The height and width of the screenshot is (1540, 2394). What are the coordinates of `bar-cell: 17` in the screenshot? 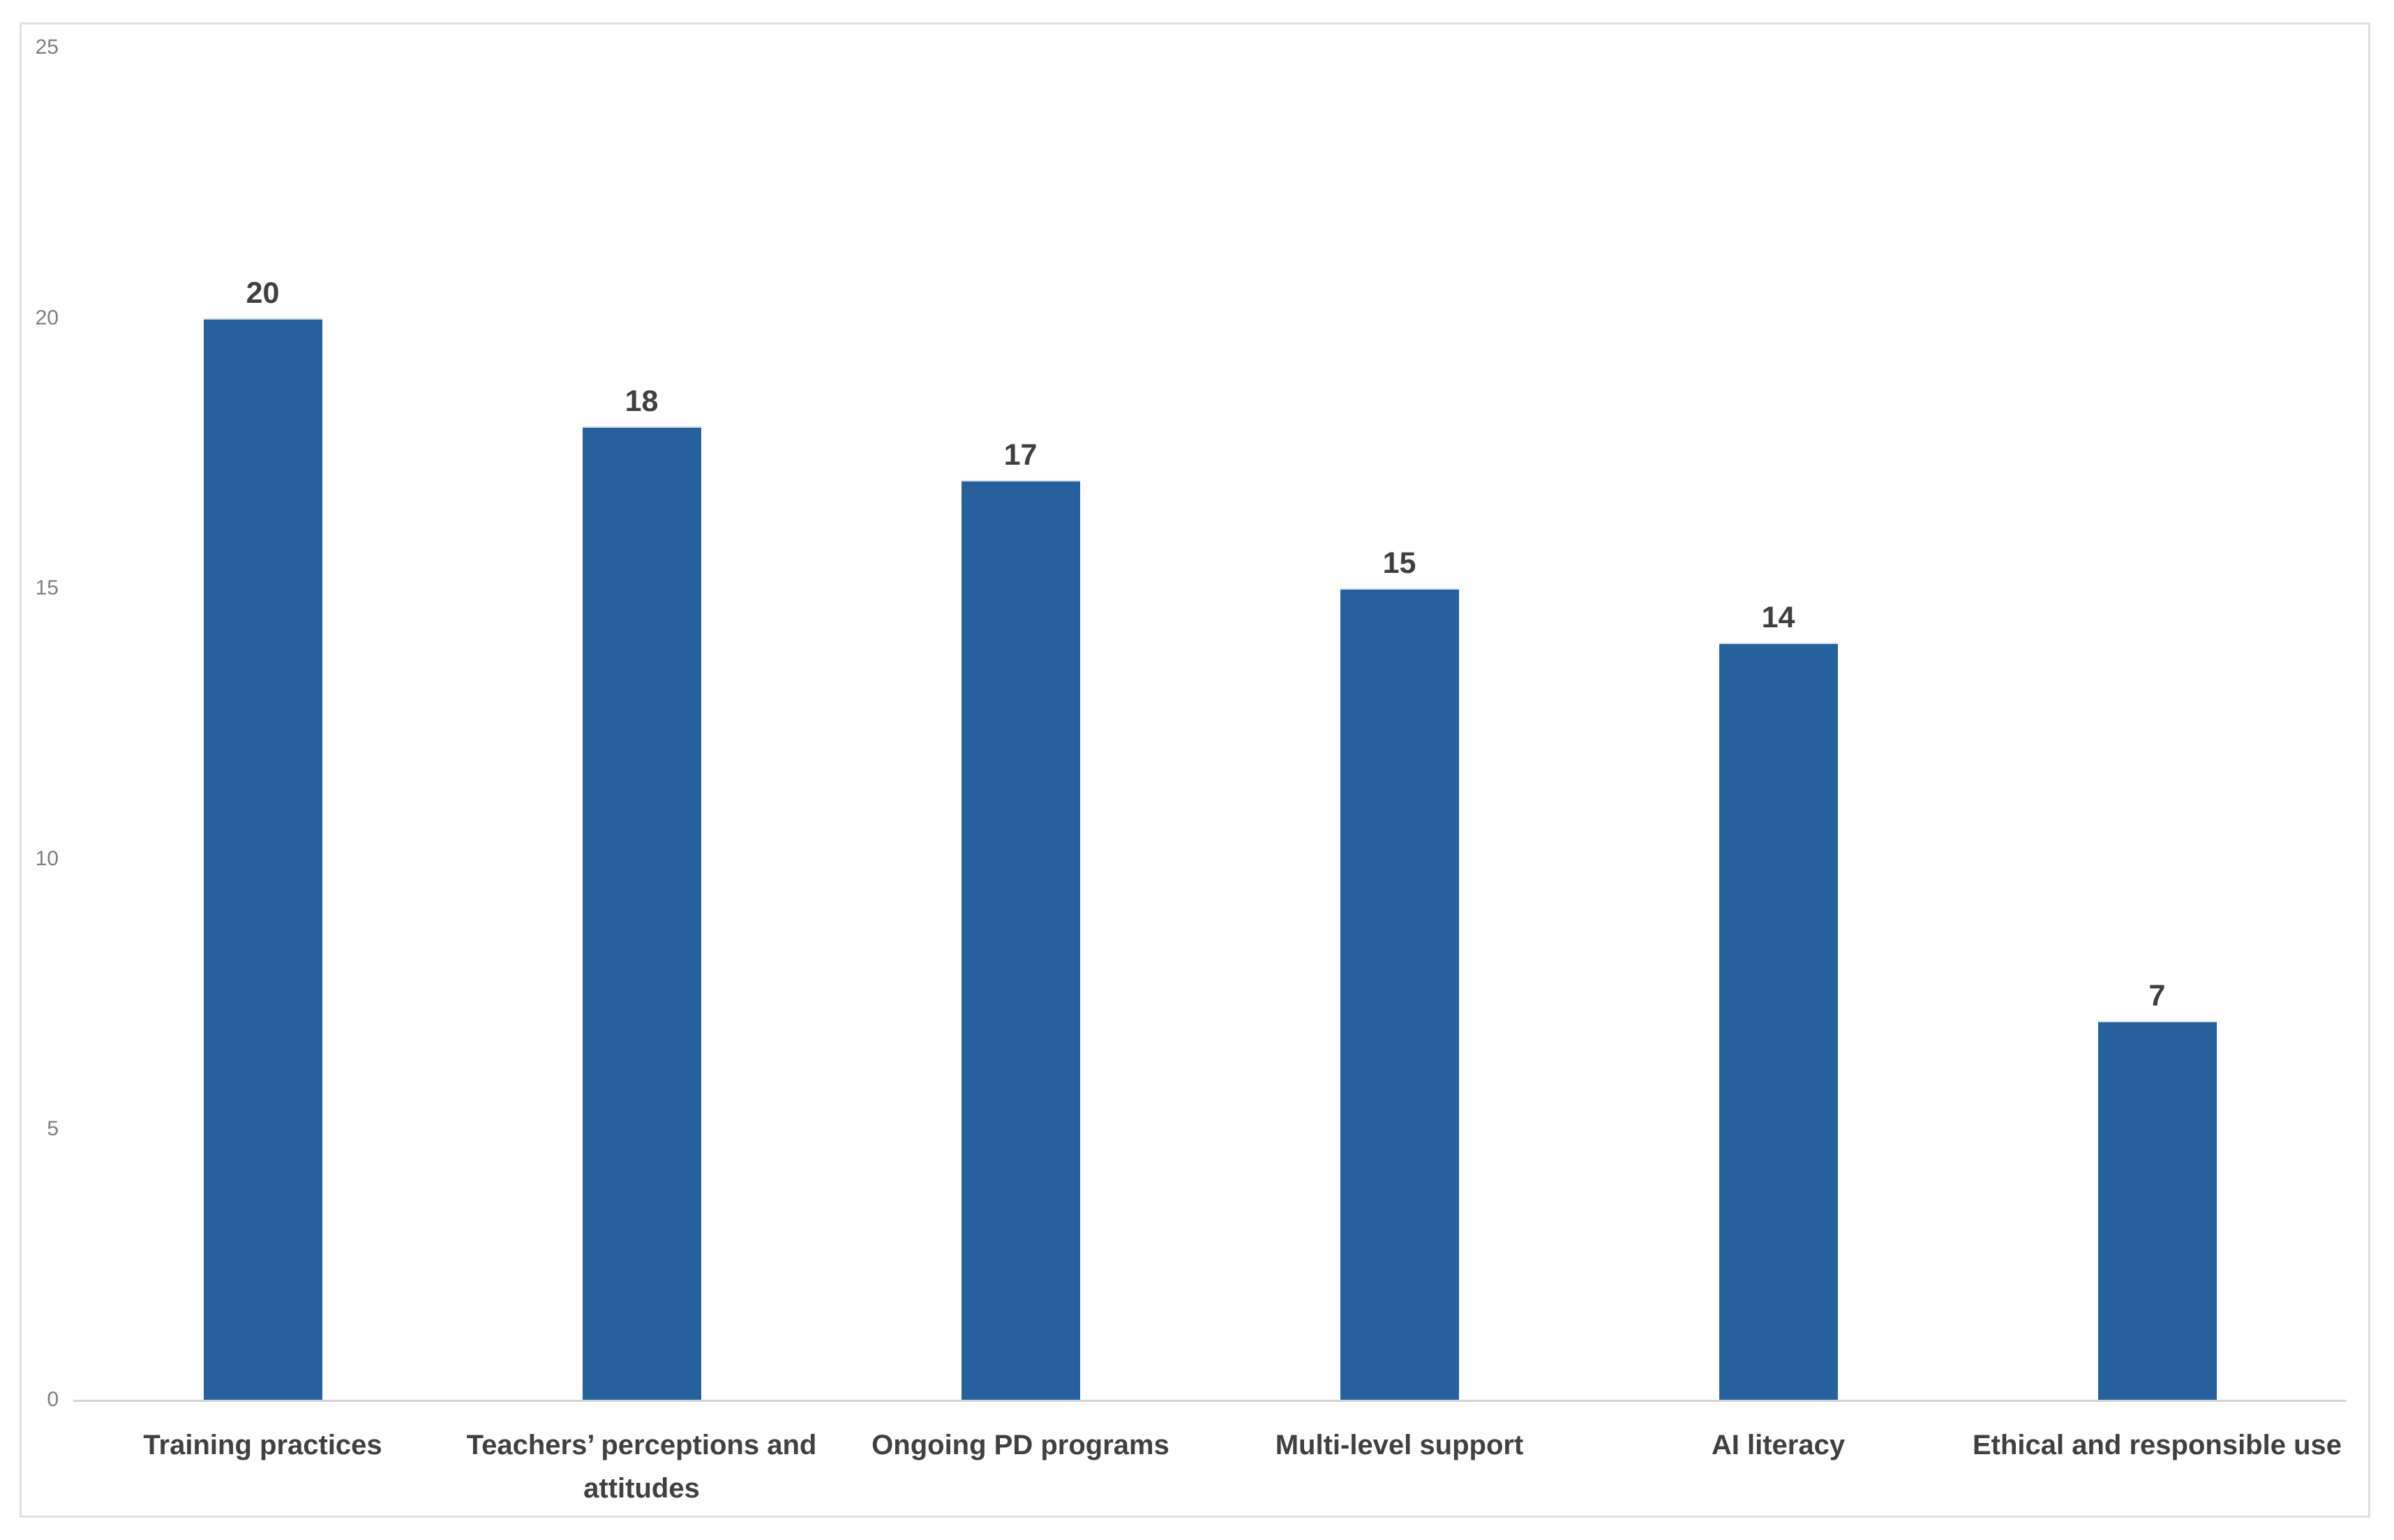 It's located at (1020, 723).